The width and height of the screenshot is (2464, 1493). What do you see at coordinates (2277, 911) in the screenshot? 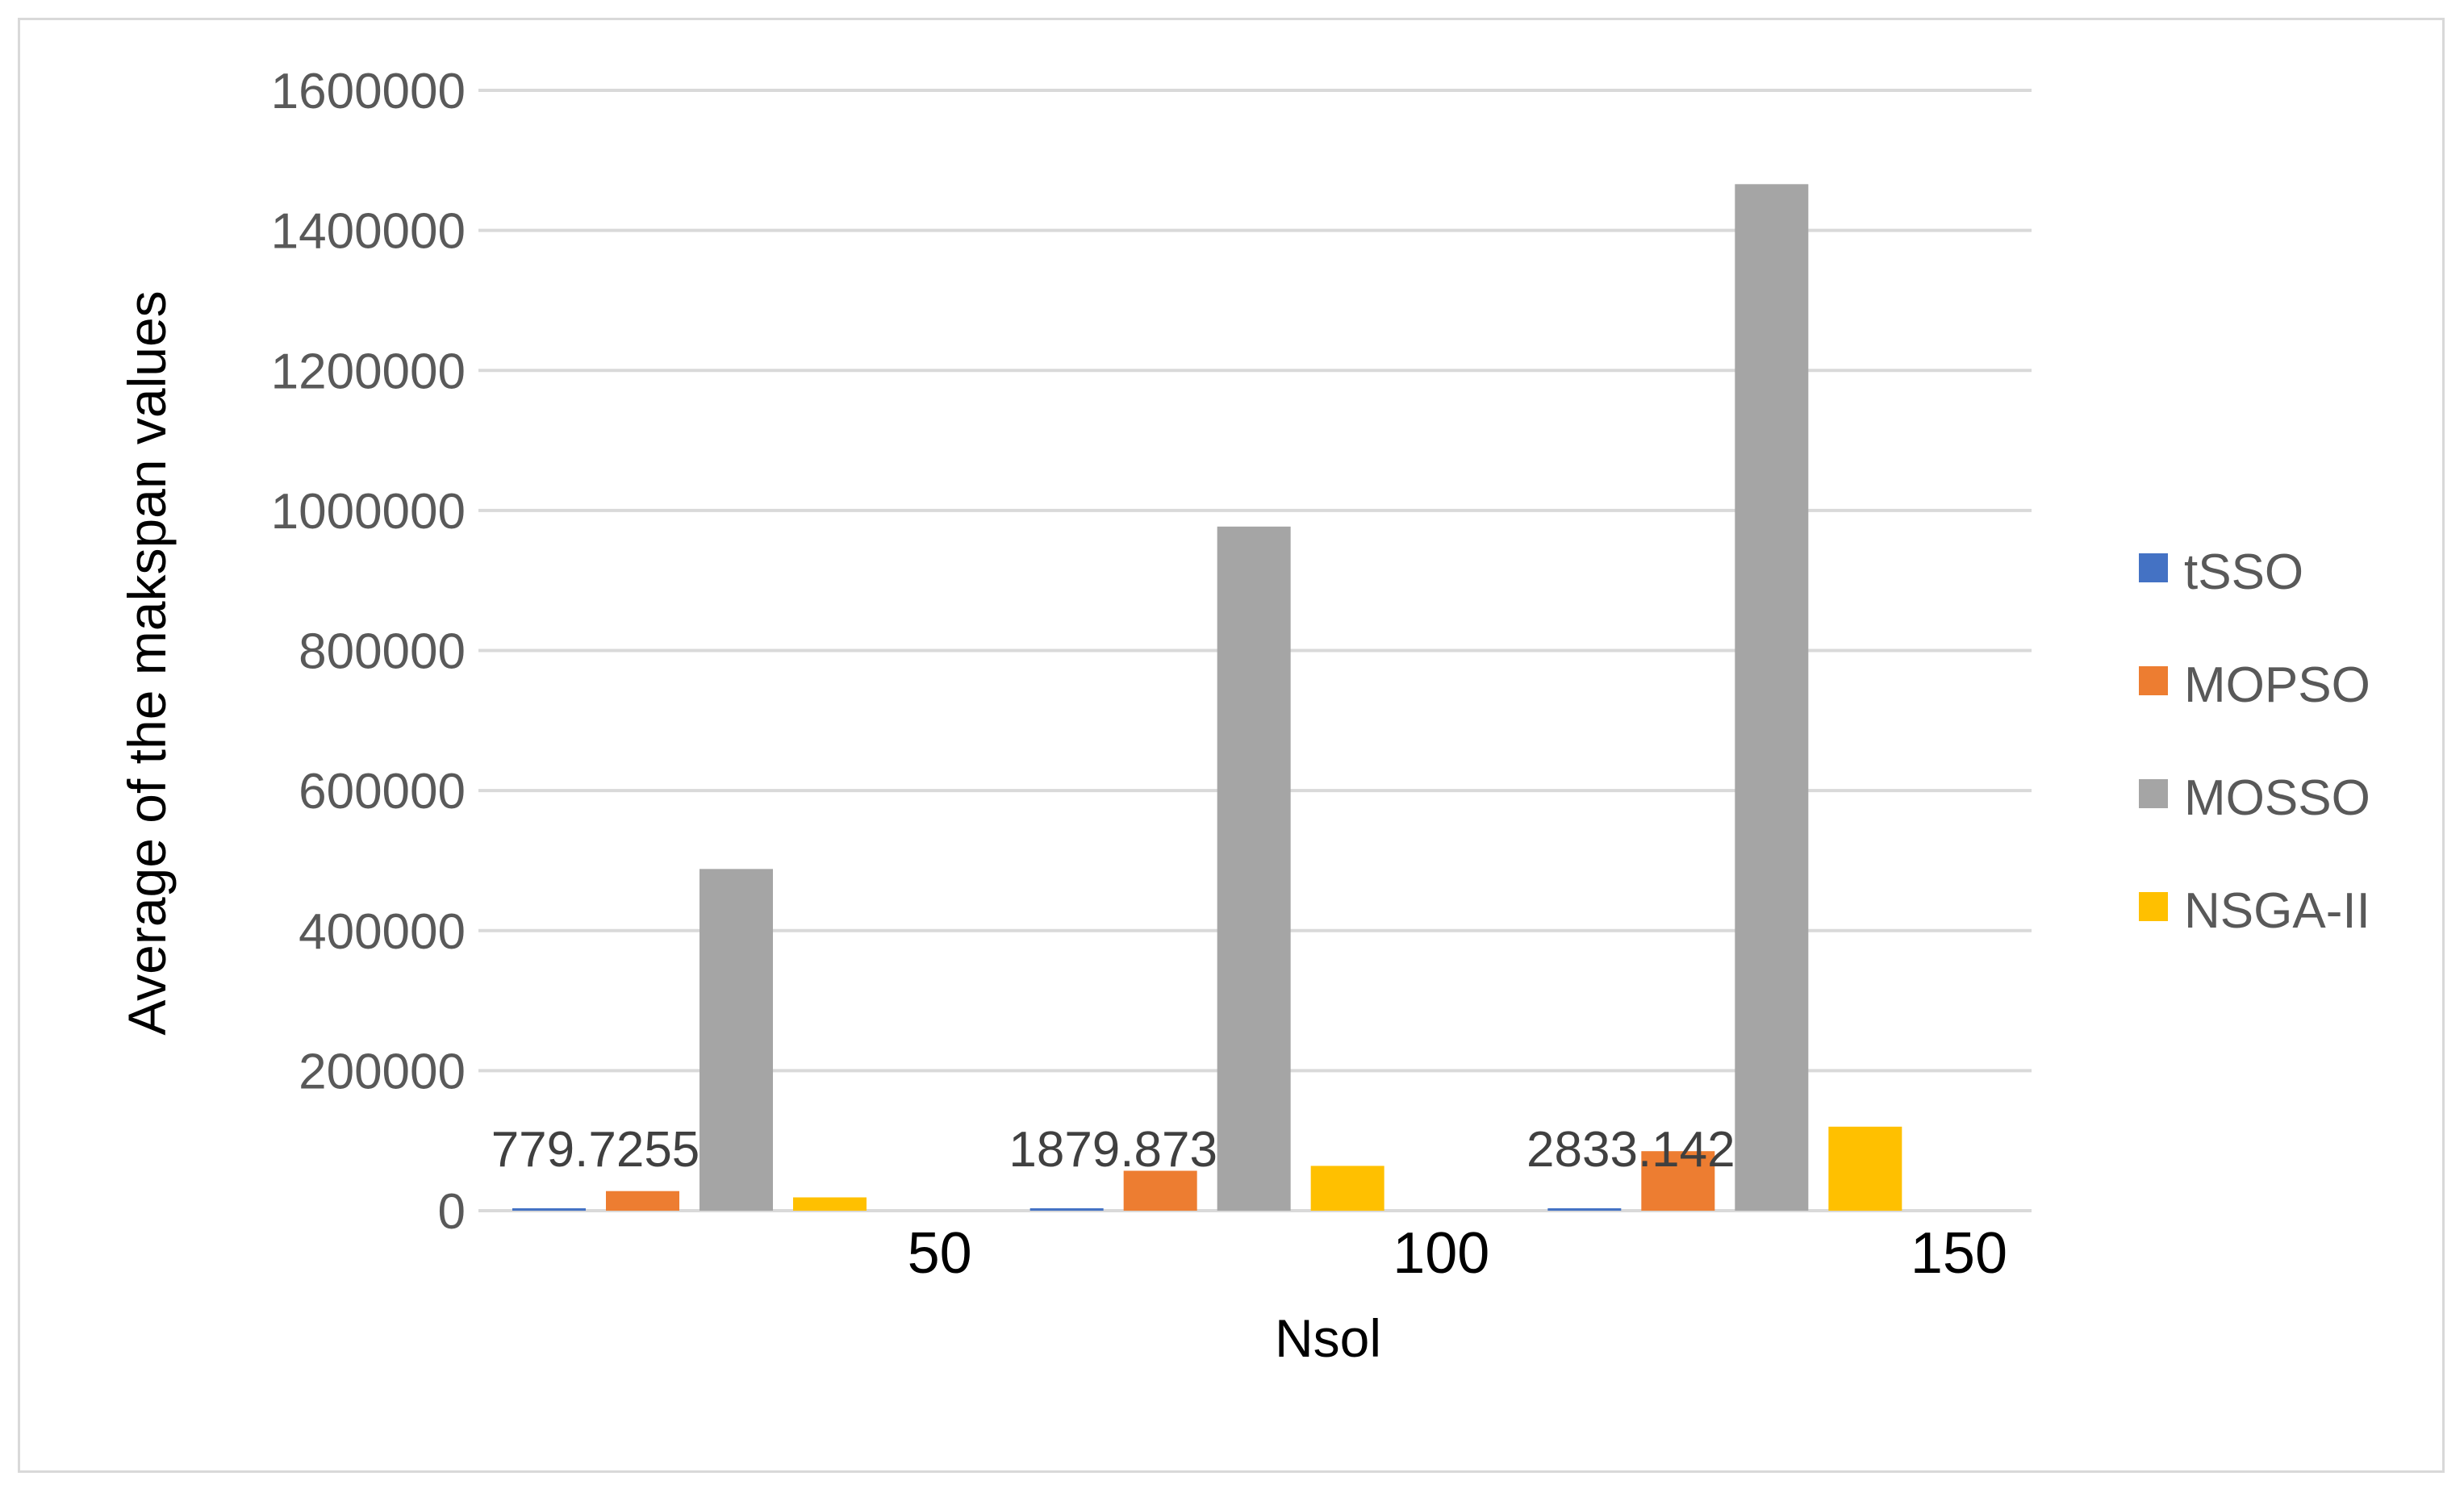
I see `legend-label: NSGA-II` at bounding box center [2277, 911].